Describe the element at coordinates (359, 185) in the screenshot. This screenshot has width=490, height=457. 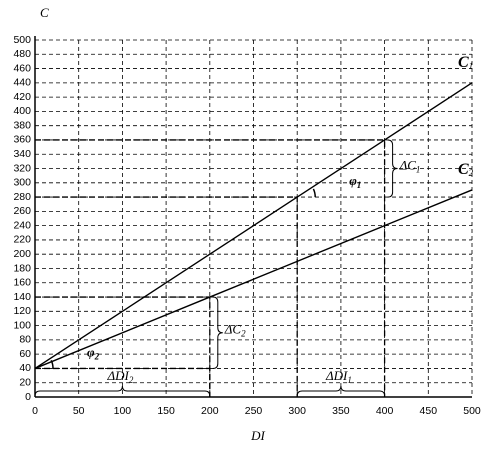
I see `angle-label-sub: 1` at that location.